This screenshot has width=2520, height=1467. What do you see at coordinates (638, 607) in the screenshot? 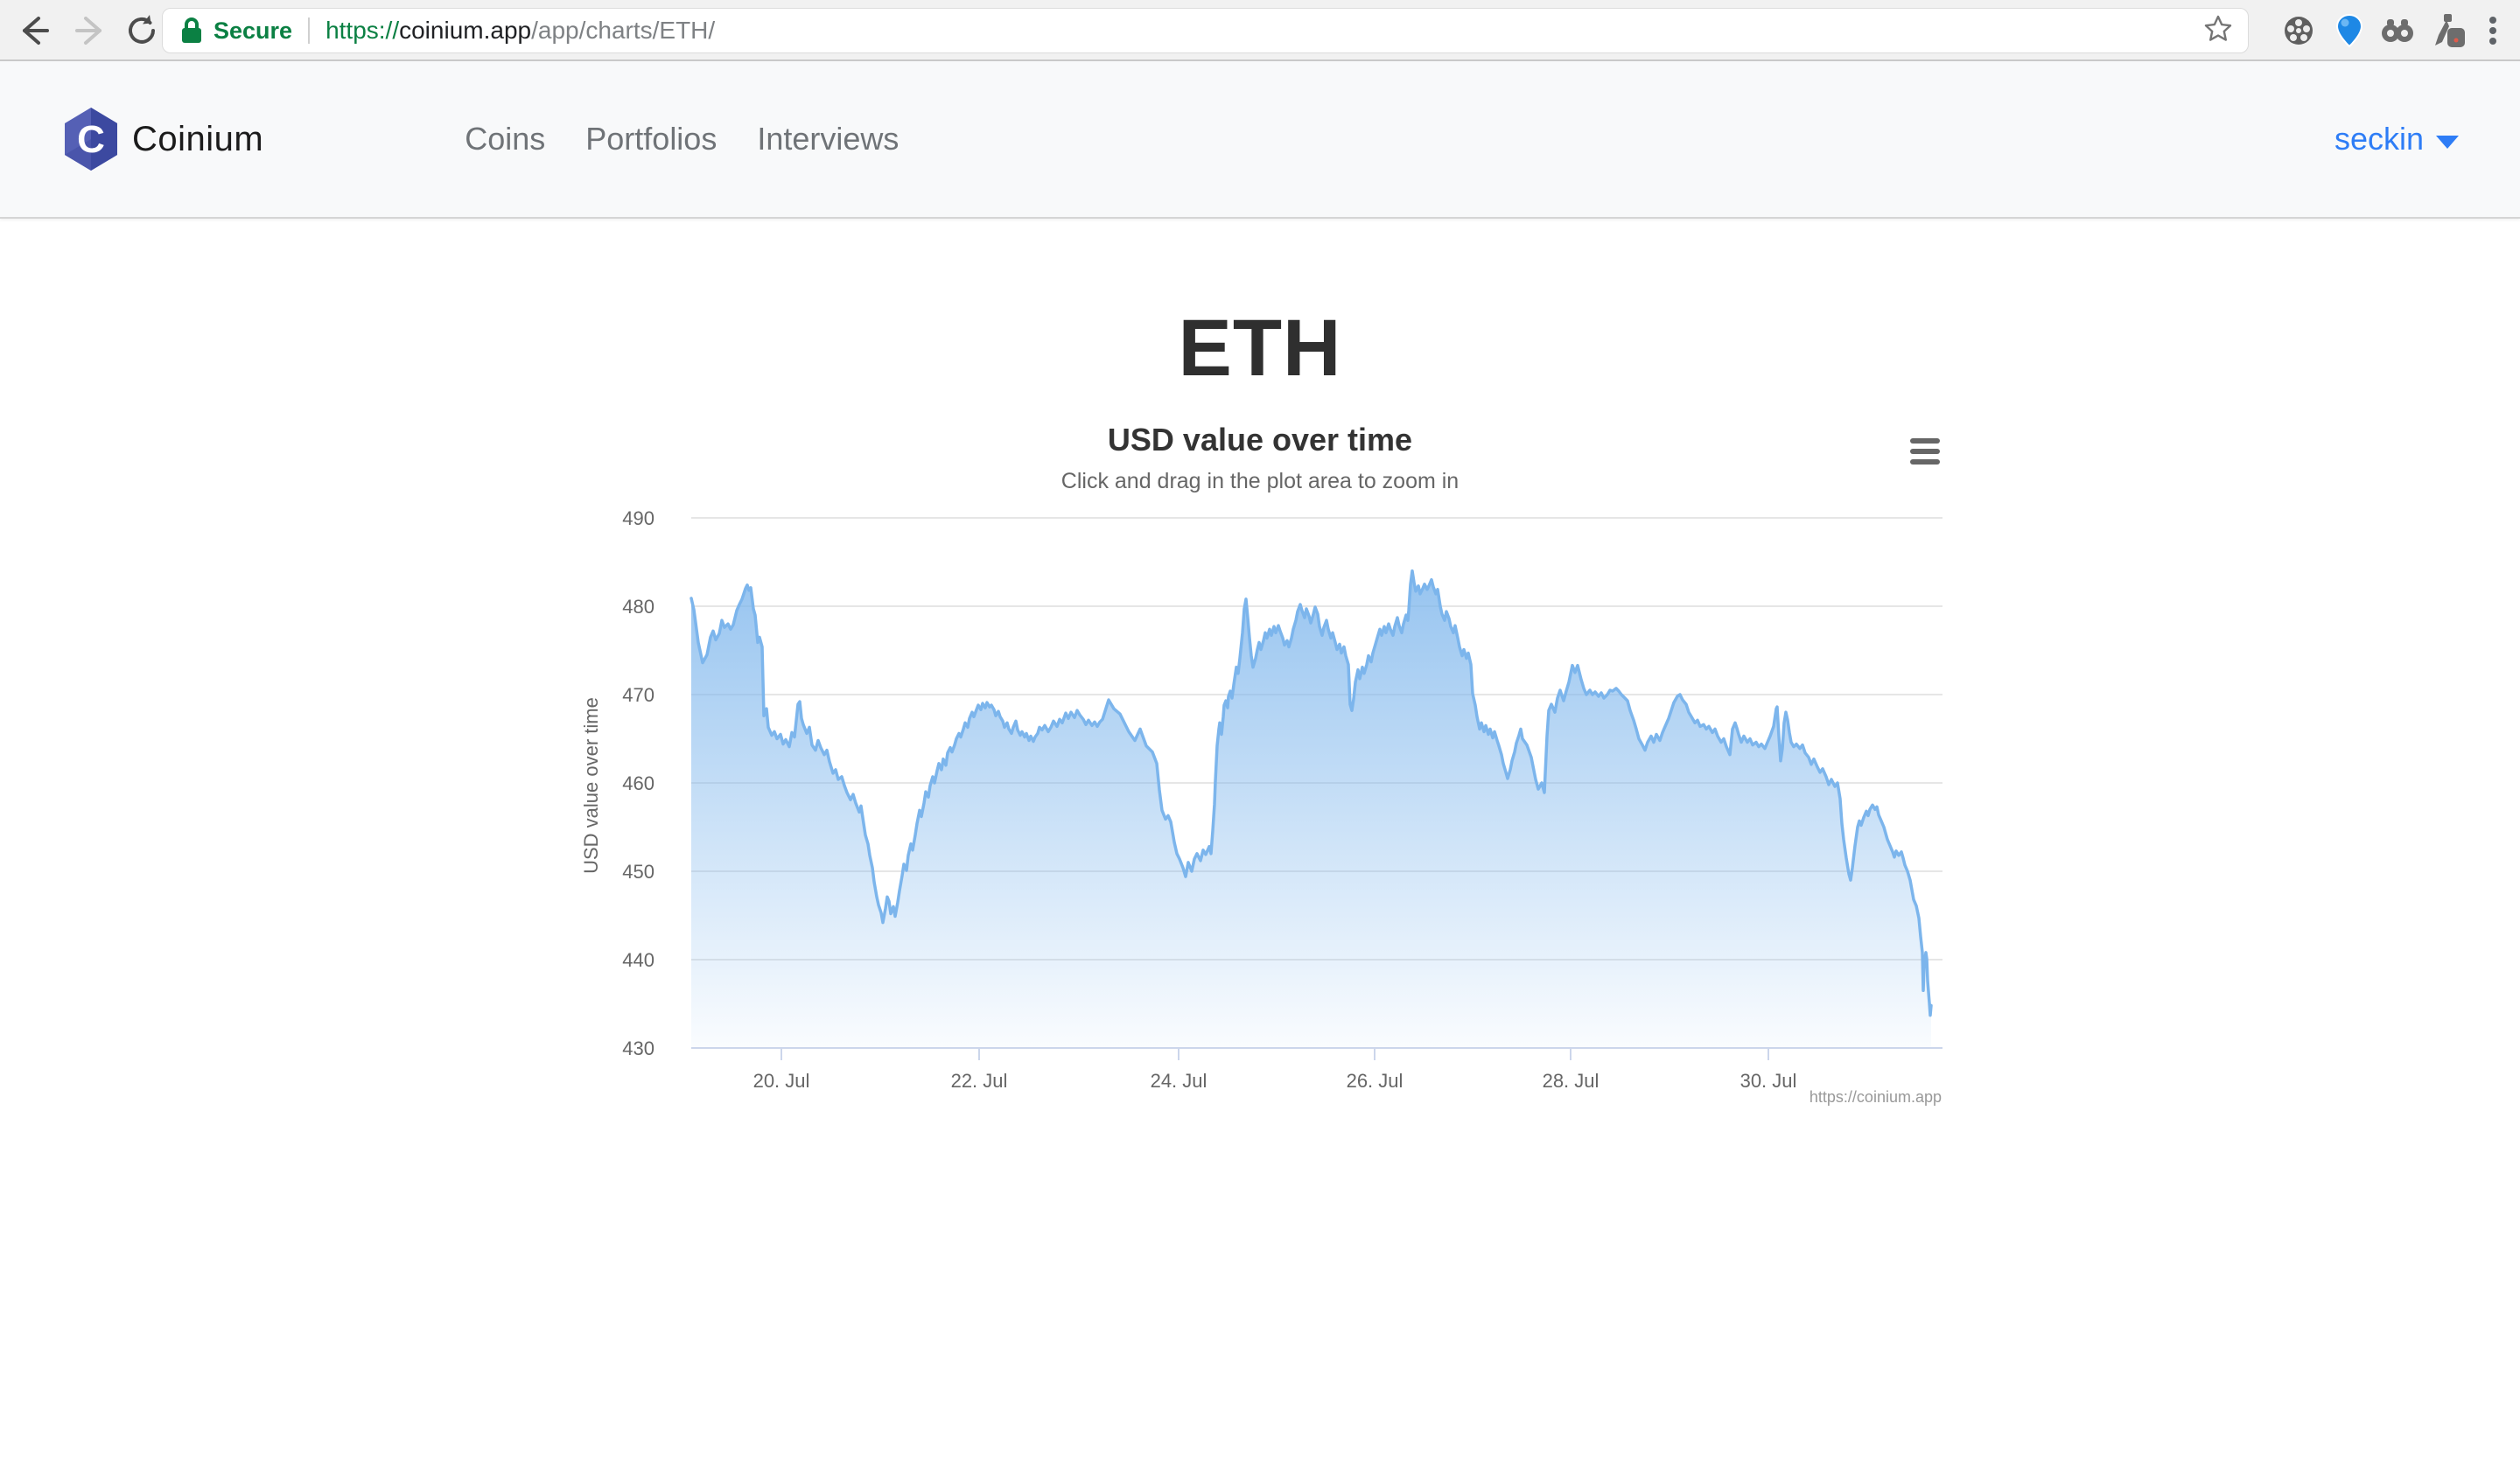
I see `y-axis-label: 480` at bounding box center [638, 607].